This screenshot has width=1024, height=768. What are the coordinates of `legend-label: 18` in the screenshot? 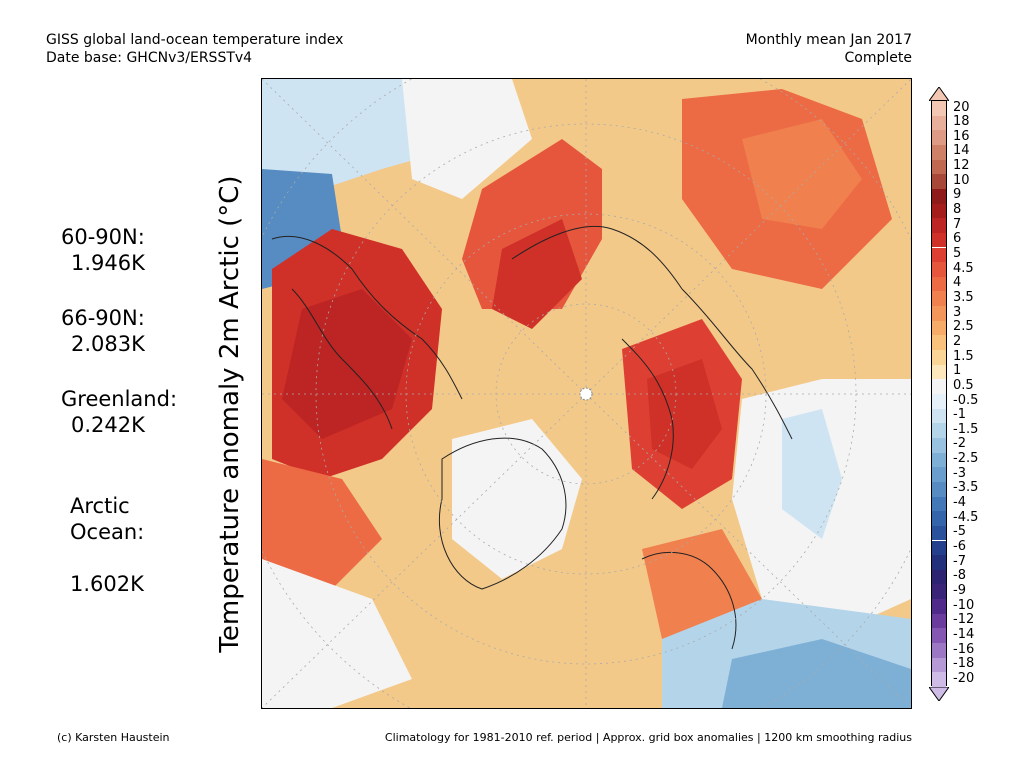 It's located at (961, 122).